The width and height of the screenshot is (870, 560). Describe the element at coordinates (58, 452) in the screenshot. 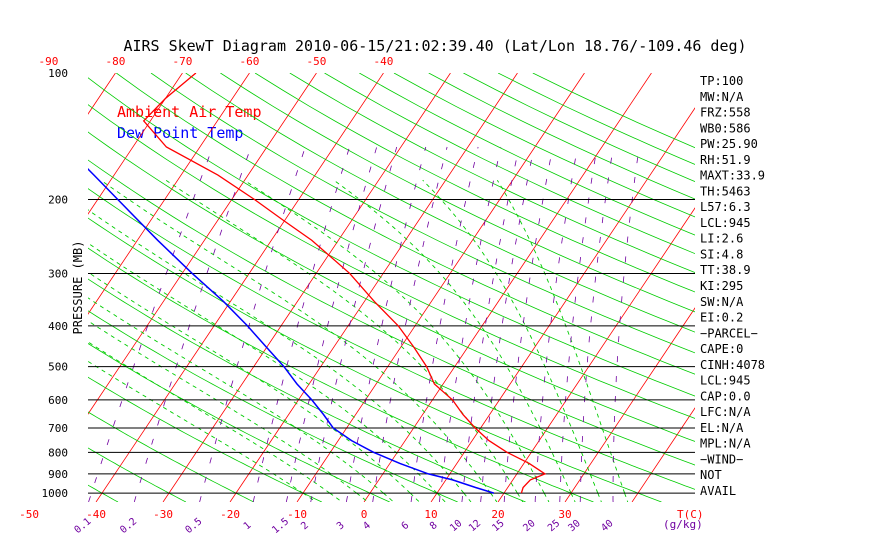

I see `pressure-tick-label: 800` at that location.